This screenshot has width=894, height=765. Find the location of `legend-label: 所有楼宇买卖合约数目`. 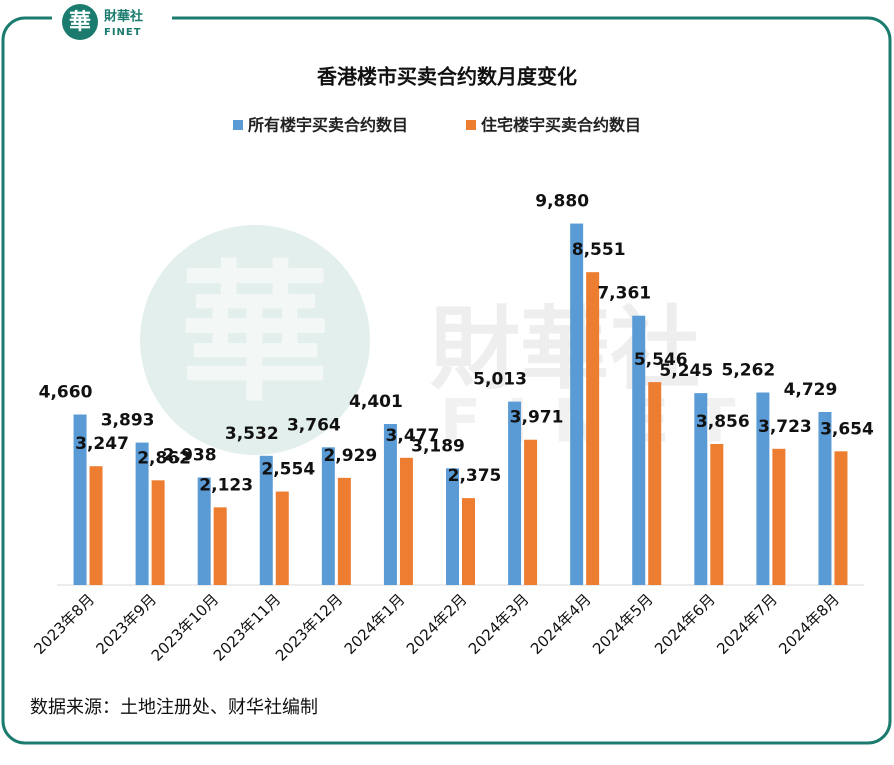

legend-label: 所有楼宇买卖合约数目 is located at coordinates (328, 125).